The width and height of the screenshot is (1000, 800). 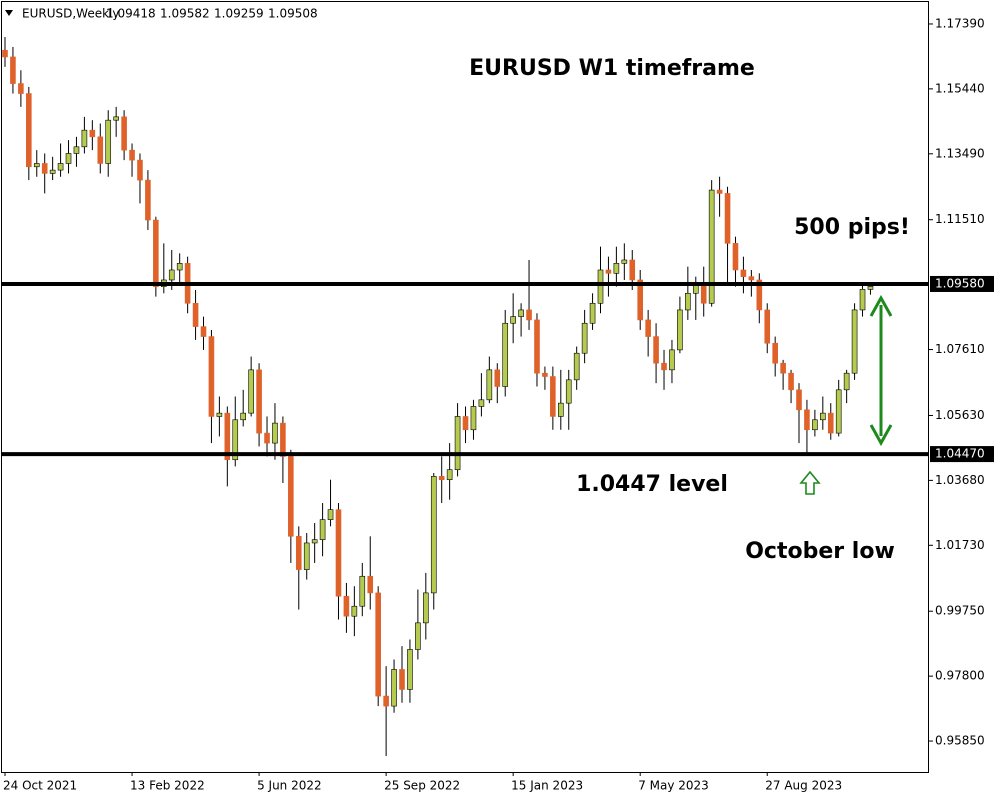 I want to click on level-label-box, so click(x=962, y=283).